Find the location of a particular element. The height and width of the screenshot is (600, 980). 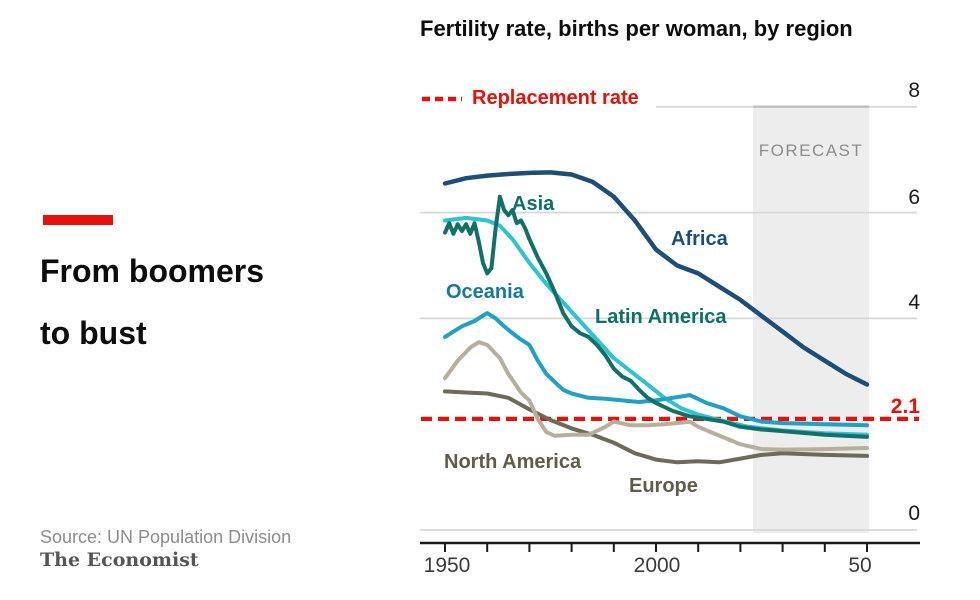

series-label-oceania: Oceania is located at coordinates (485, 292).